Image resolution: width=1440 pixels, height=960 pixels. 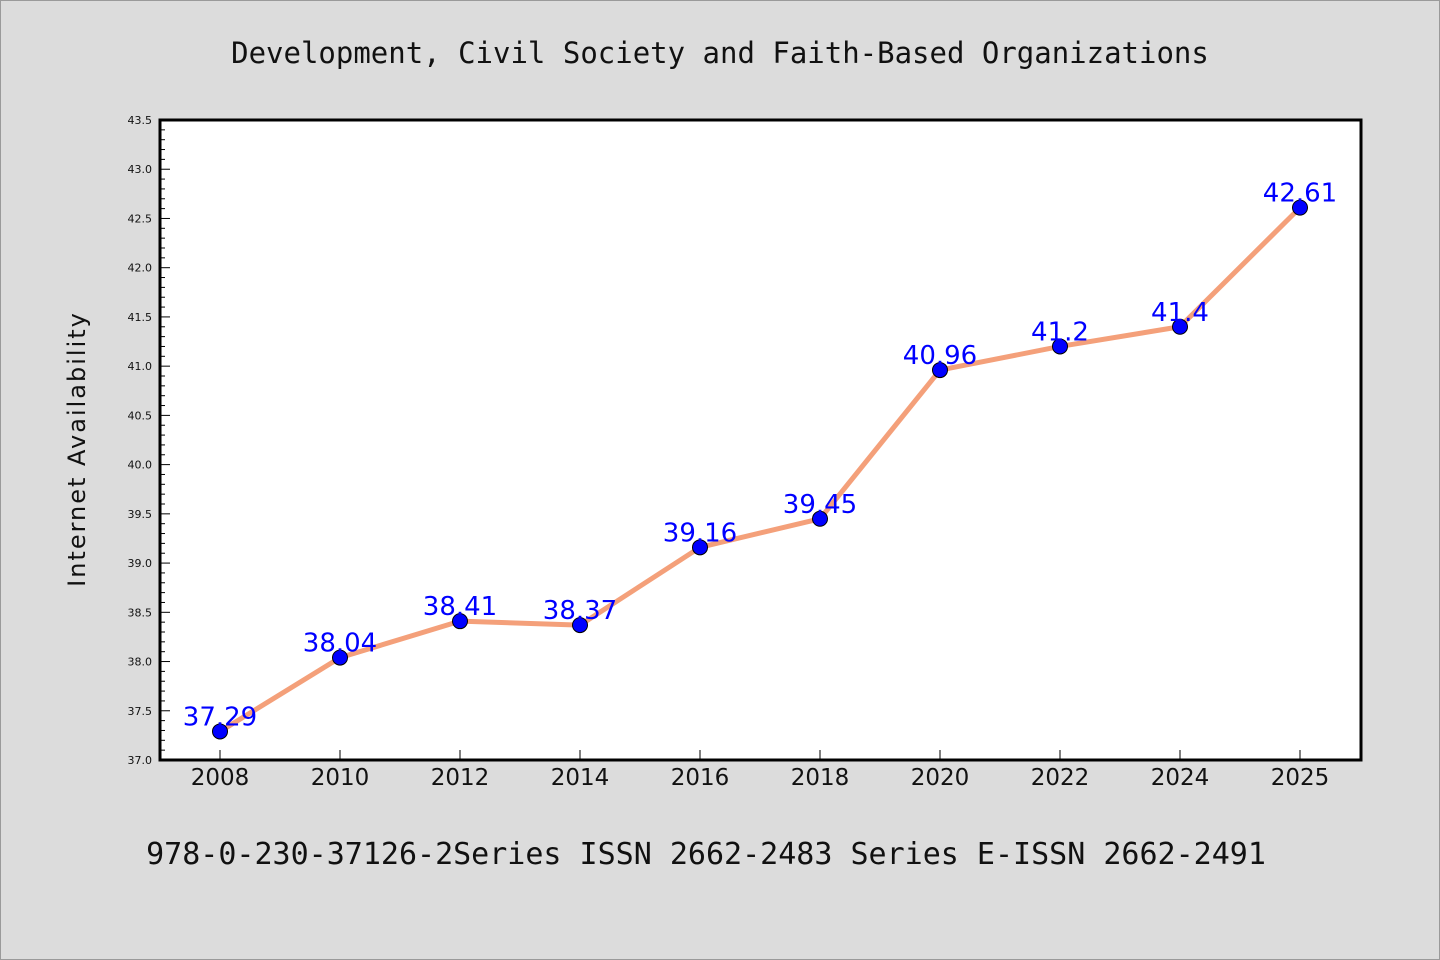 I want to click on data-label: 38.41, so click(x=460, y=607).